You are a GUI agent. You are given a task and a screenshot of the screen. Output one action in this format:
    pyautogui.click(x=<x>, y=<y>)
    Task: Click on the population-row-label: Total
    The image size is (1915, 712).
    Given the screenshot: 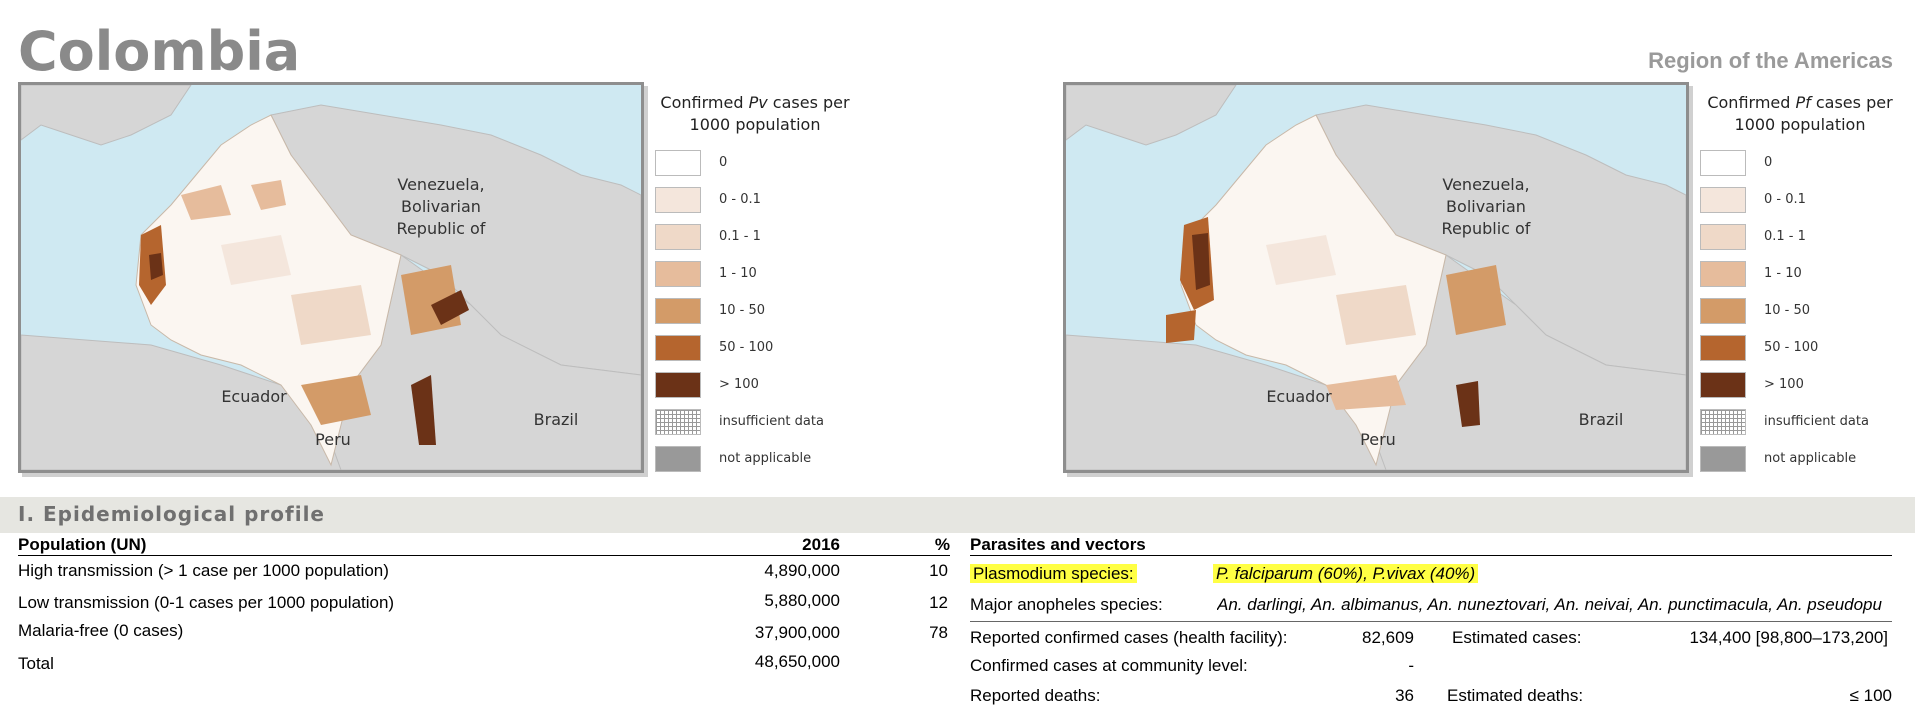 What is the action you would take?
    pyautogui.click(x=36, y=663)
    